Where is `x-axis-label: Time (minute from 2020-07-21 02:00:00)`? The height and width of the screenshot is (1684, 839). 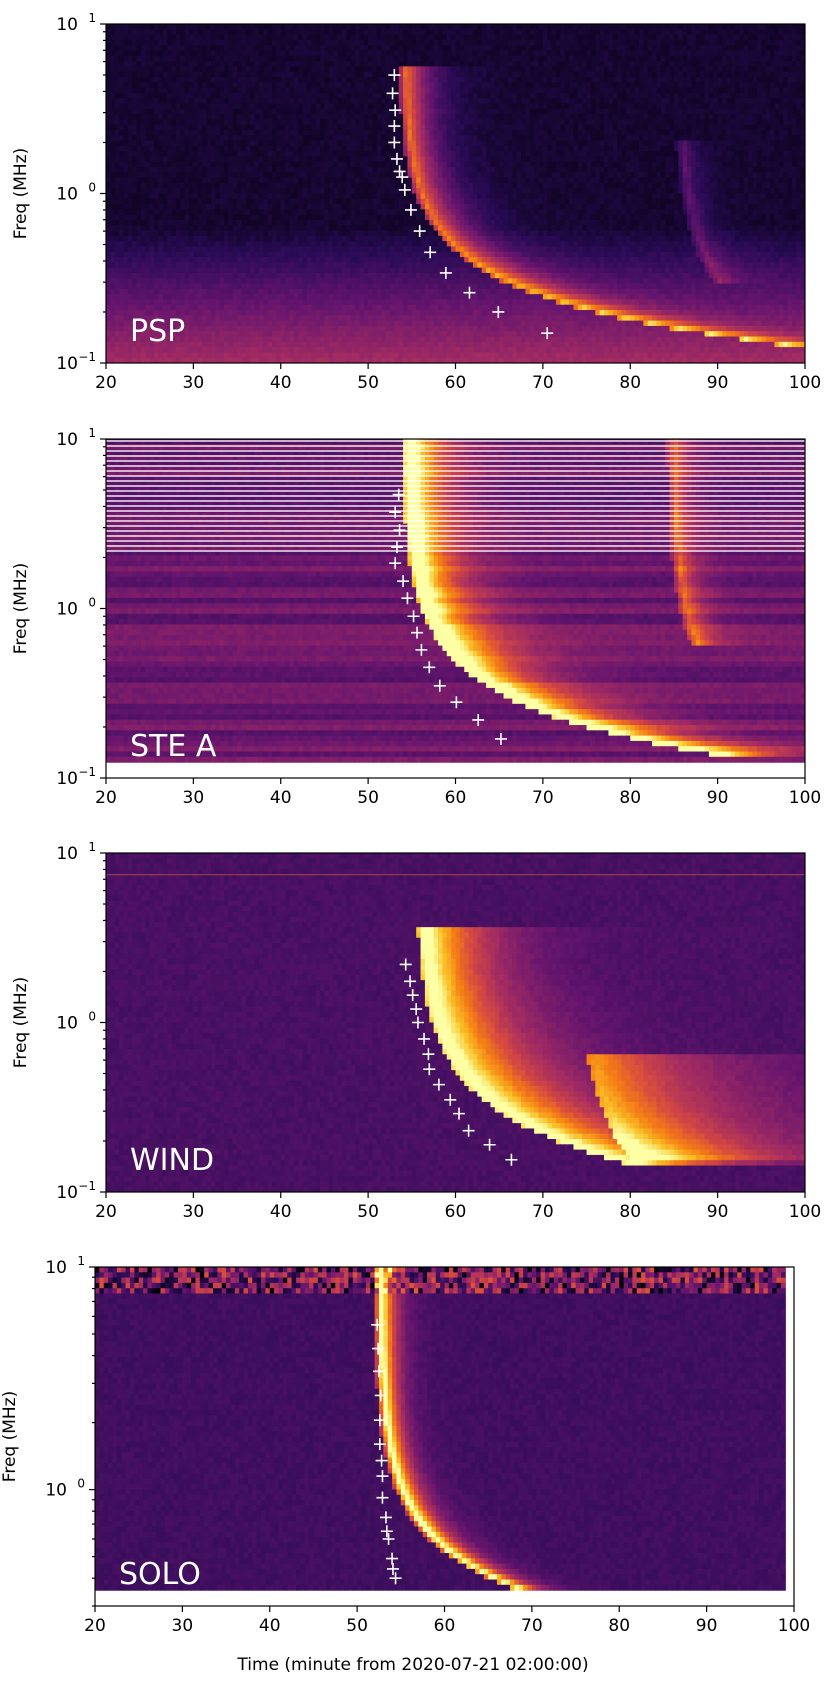
x-axis-label: Time (minute from 2020-07-21 02:00:00) is located at coordinates (412, 1665).